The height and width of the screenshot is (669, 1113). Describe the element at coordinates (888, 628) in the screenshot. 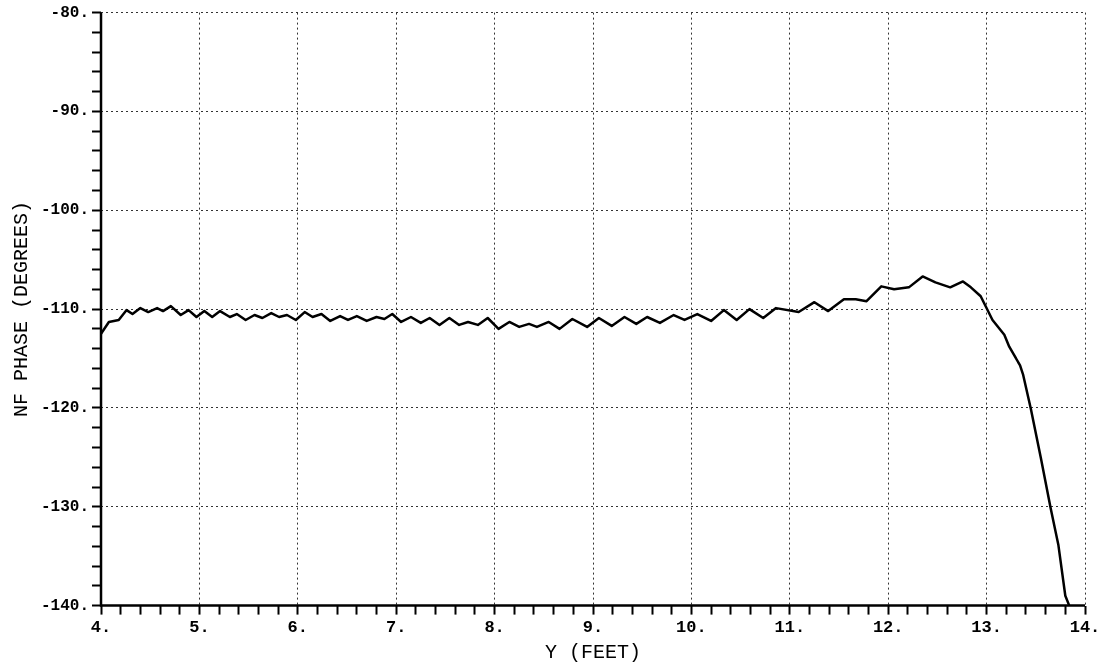

I see `x-tick-label: 12.` at that location.